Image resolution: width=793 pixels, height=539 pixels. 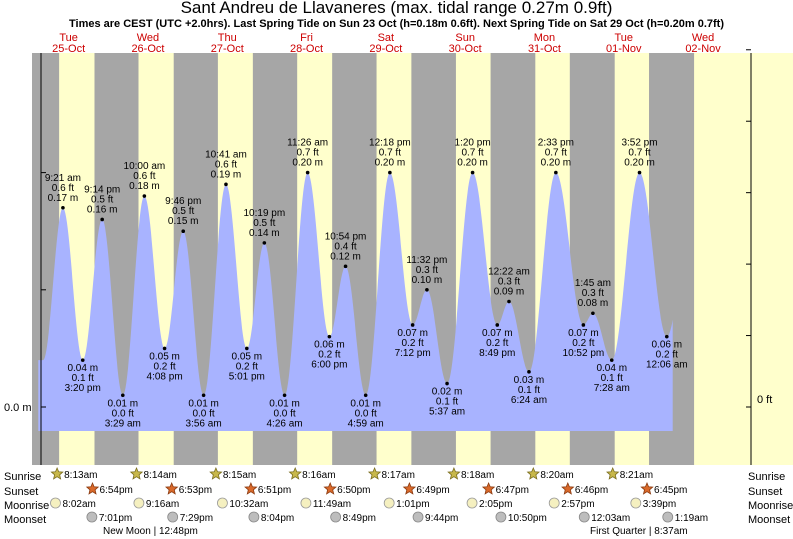 I want to click on moonset-time: 8:49pm, so click(x=359, y=518).